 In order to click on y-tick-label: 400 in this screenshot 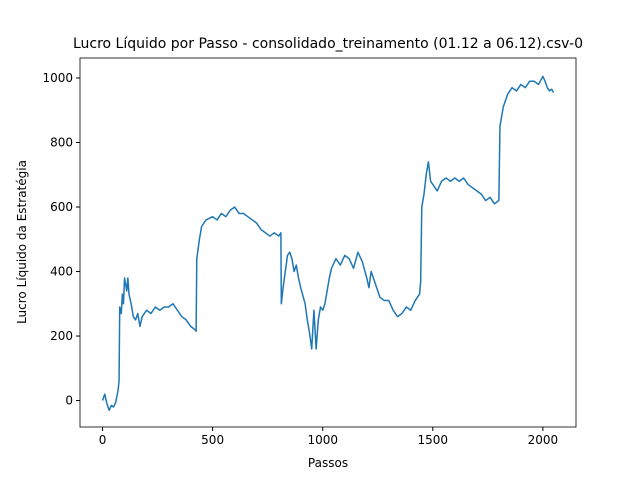, I will do `click(61, 272)`.